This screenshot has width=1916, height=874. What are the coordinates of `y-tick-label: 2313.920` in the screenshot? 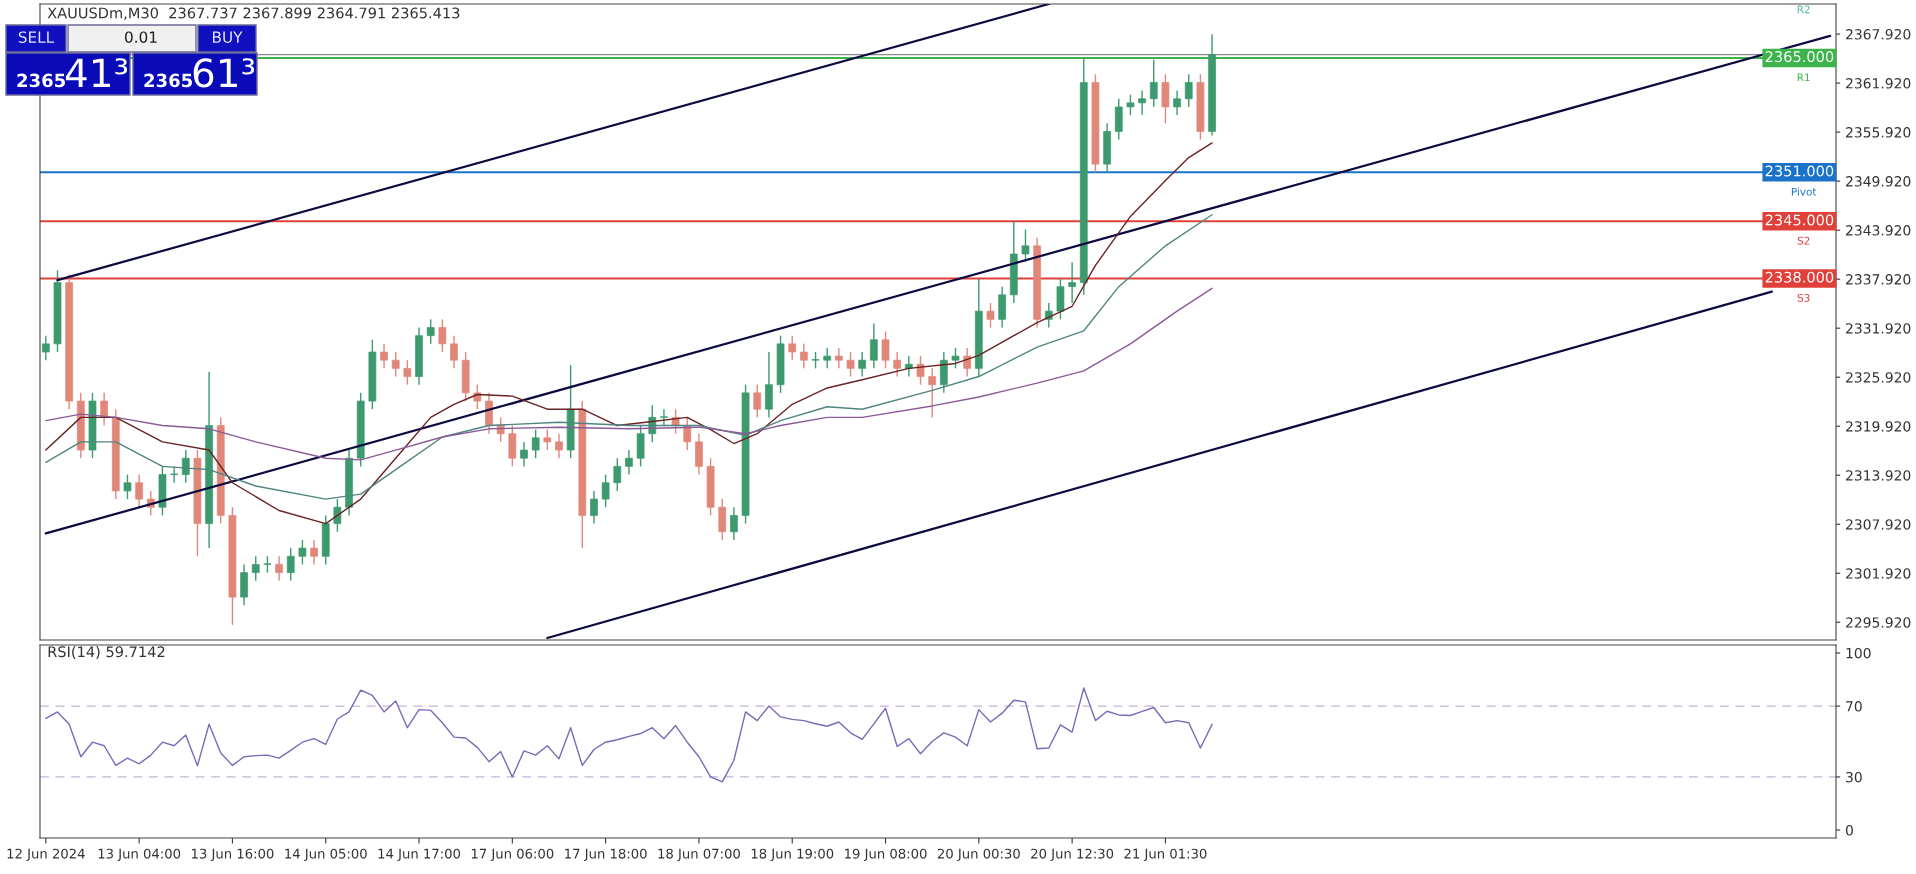 It's located at (1878, 475).